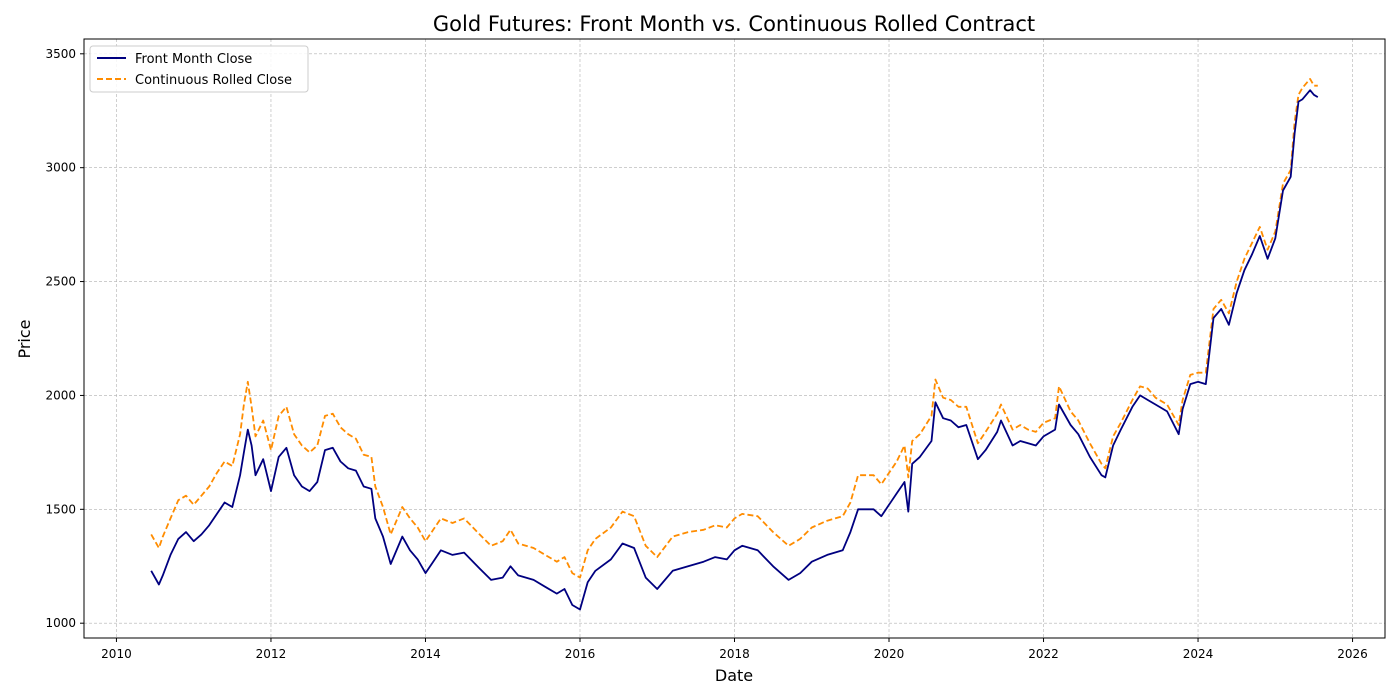 This screenshot has height=700, width=1400. Describe the element at coordinates (734, 675) in the screenshot. I see `x-axis-label: Date` at that location.